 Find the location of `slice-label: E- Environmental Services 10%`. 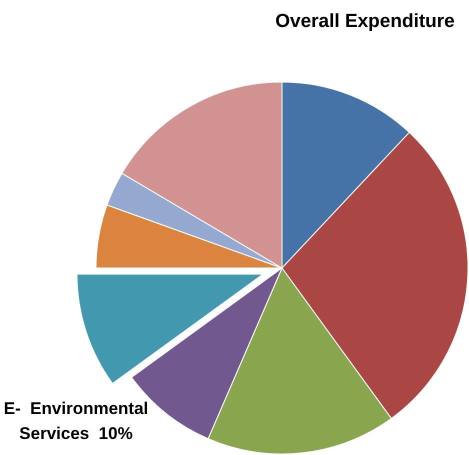

slice-label: E- Environmental Services 10% is located at coordinates (76, 421).